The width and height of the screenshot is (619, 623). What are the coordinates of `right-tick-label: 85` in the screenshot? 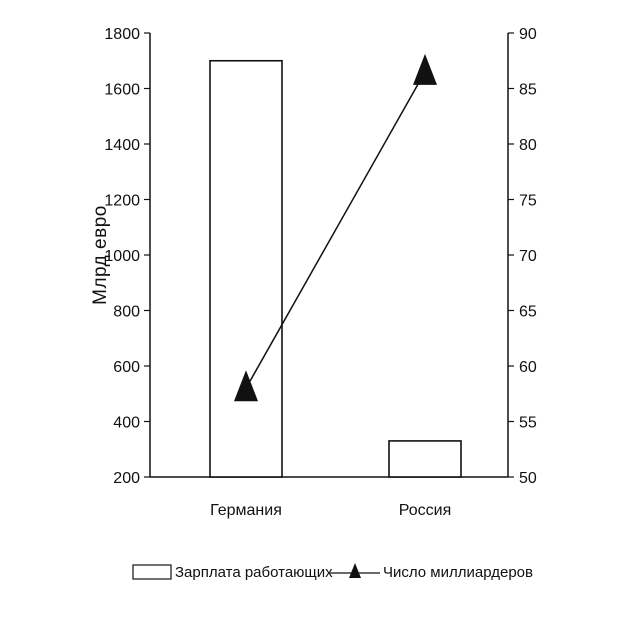 It's located at (528, 90).